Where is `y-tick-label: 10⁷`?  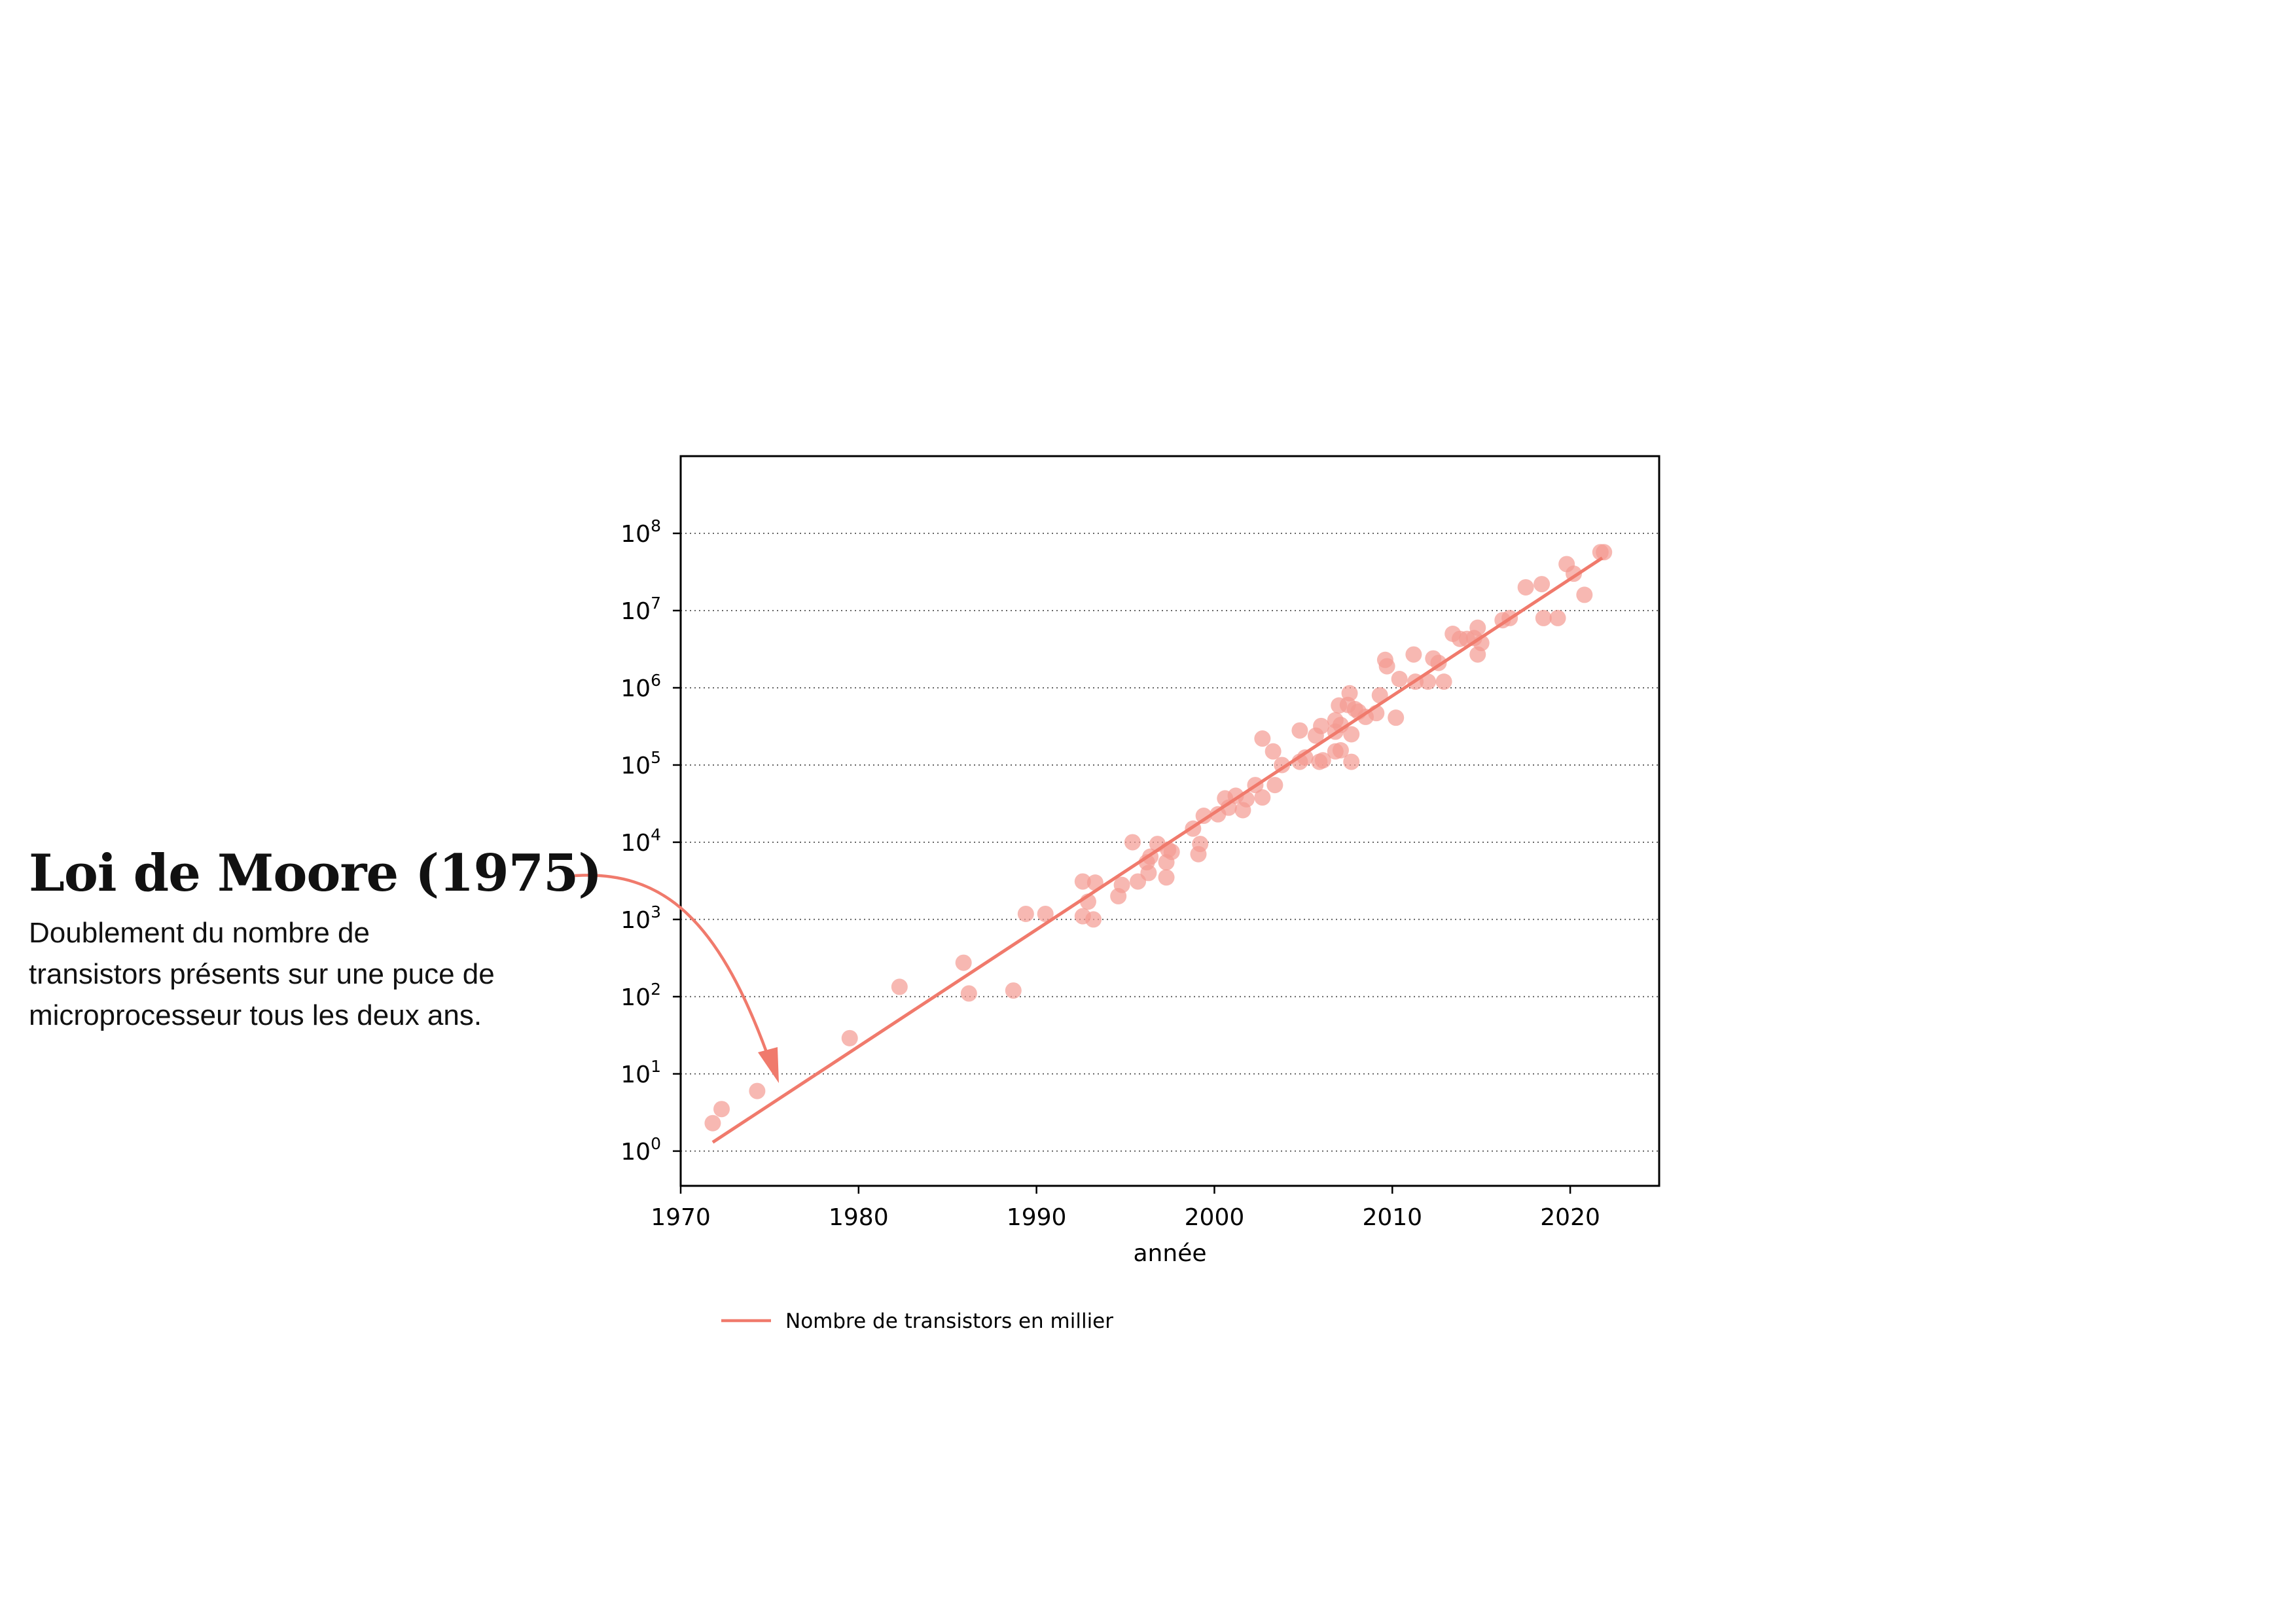 y-tick-label: 10⁷ is located at coordinates (640, 609).